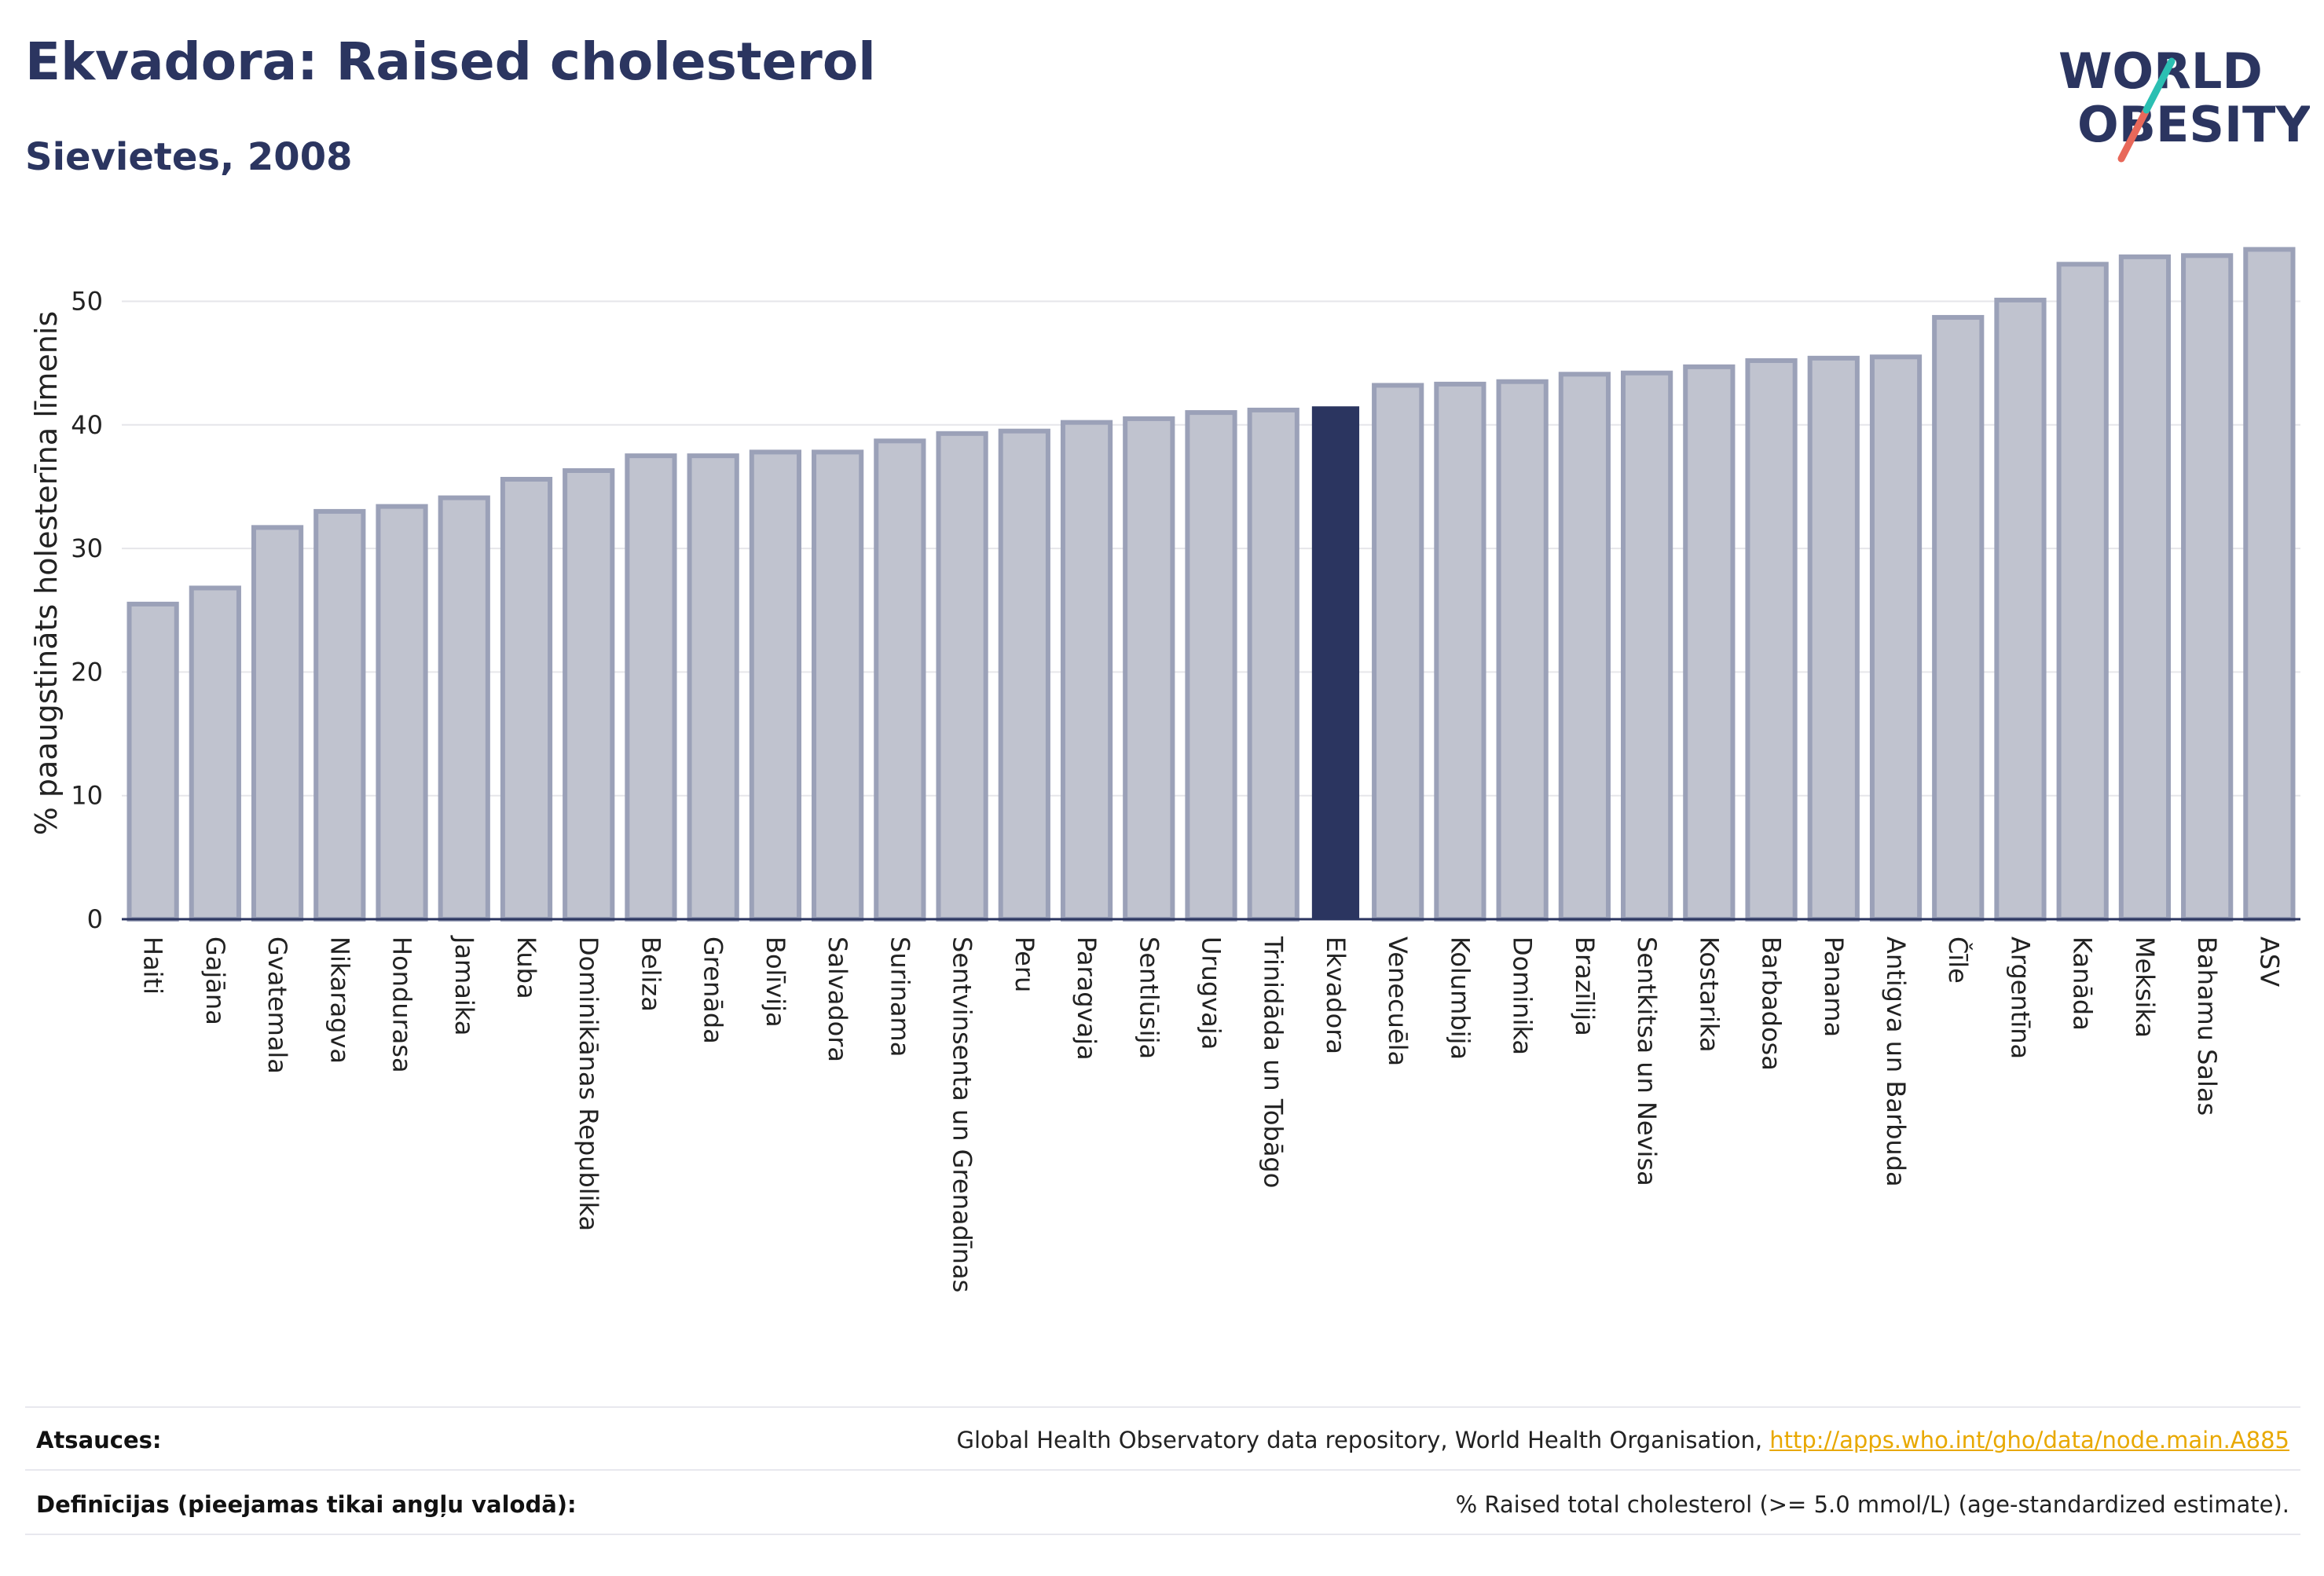 Image resolution: width=2324 pixels, height=1576 pixels. I want to click on x-tick-label: Kostarika, so click(1709, 994).